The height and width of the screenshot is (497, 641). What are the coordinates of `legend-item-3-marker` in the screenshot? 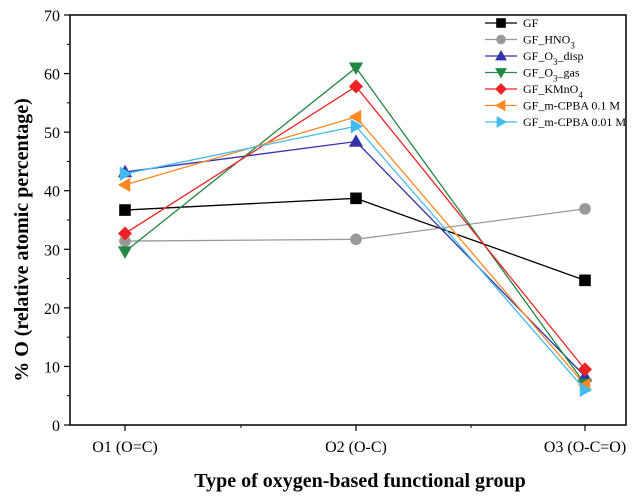 It's located at (501, 55).